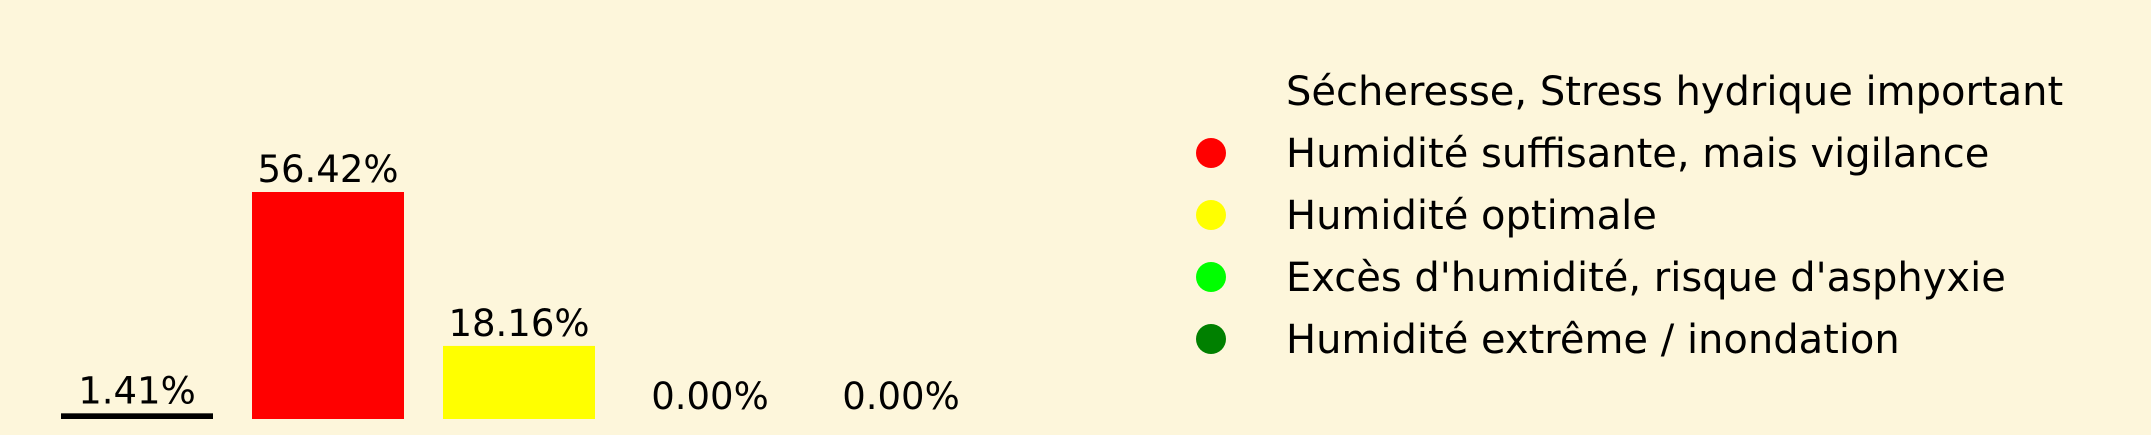 This screenshot has width=2151, height=435. I want to click on bar-value-label-5: 0.00%, so click(901, 396).